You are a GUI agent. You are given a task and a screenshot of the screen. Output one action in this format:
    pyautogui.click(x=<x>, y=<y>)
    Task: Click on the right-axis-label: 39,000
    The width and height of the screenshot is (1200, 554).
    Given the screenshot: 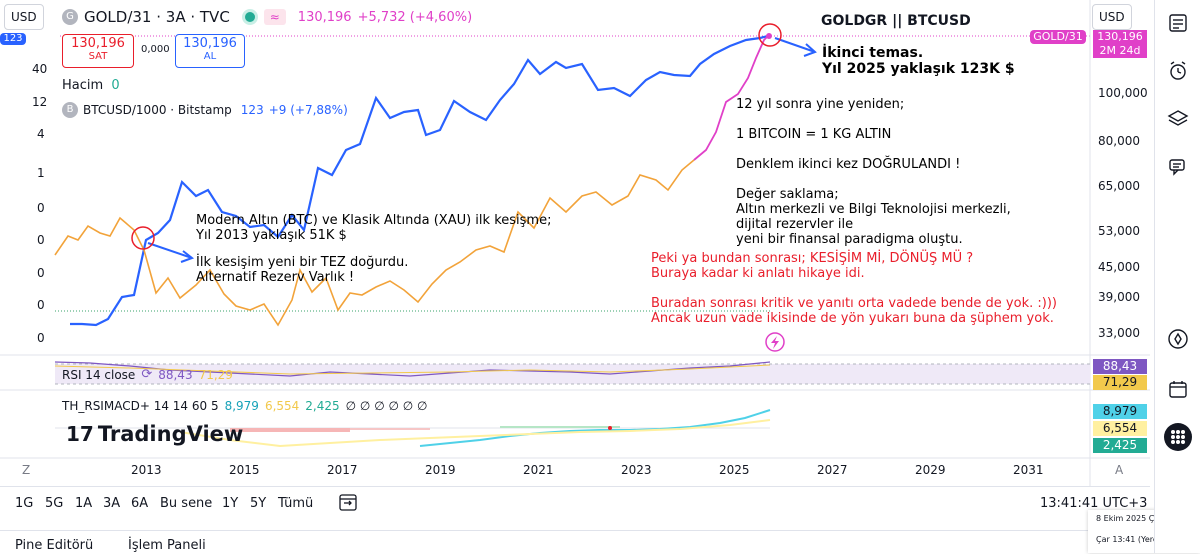 What is the action you would take?
    pyautogui.click(x=1119, y=297)
    